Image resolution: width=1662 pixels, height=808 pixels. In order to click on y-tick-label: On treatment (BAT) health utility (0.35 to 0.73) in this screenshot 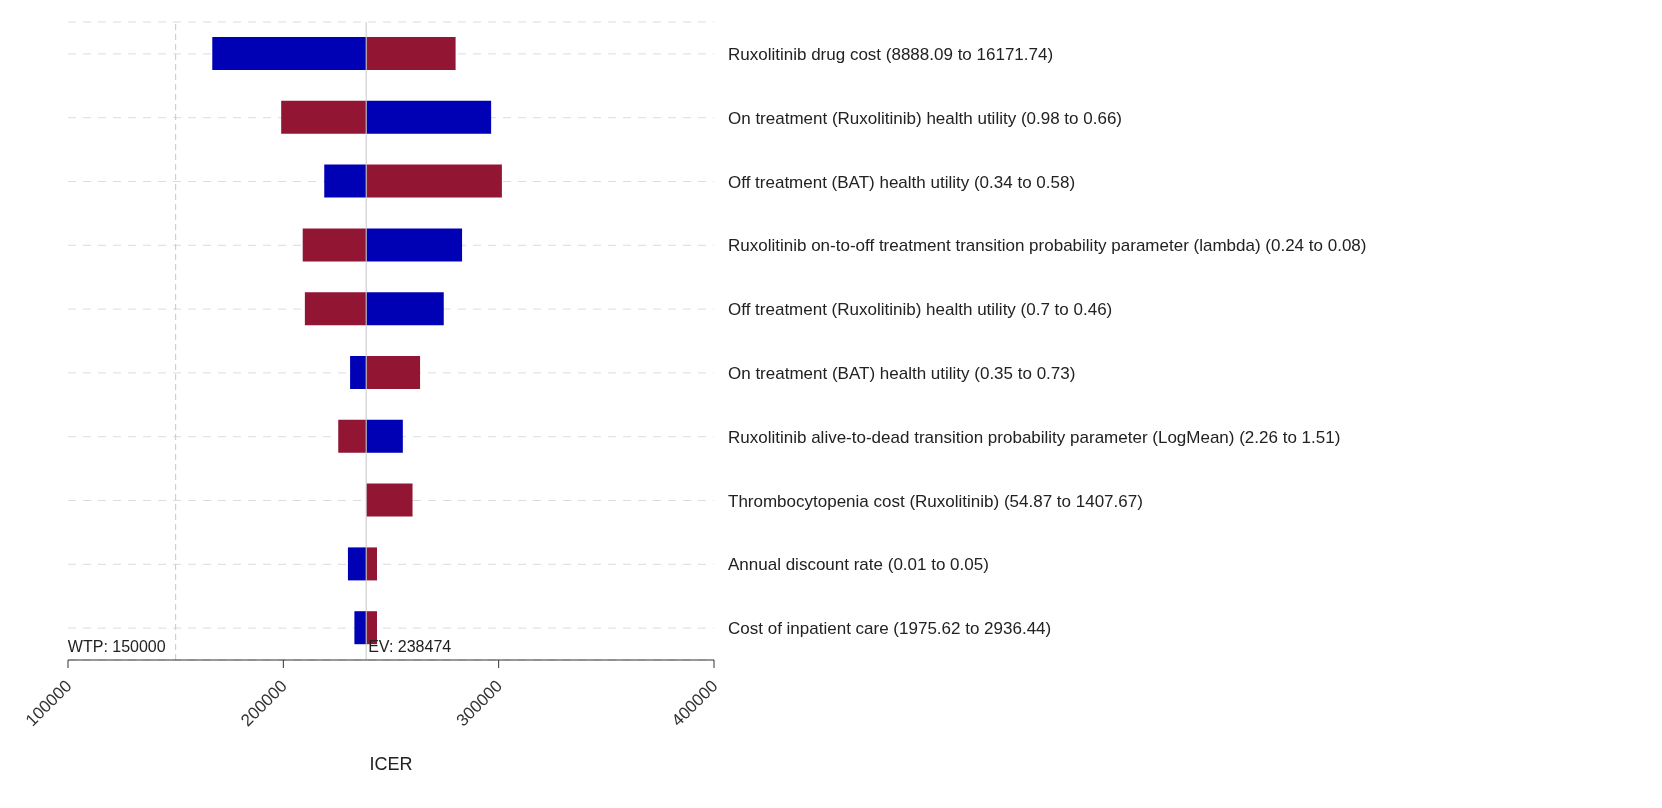, I will do `click(902, 373)`.